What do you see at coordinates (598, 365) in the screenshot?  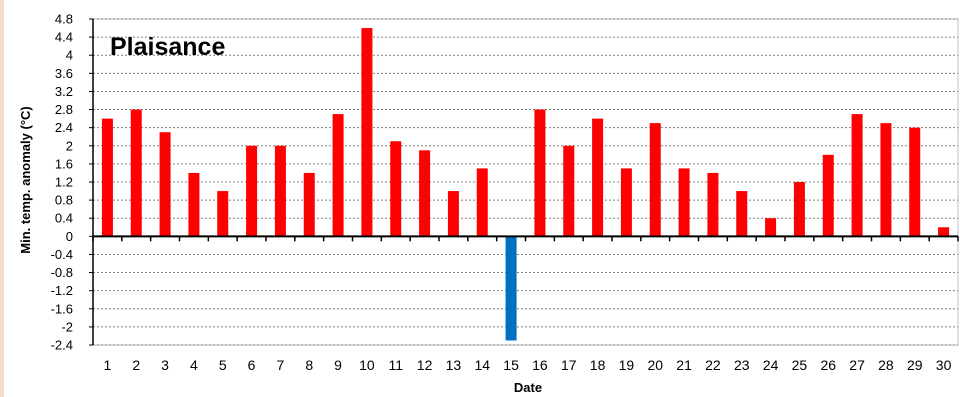 I see `x-tick-label: 18` at bounding box center [598, 365].